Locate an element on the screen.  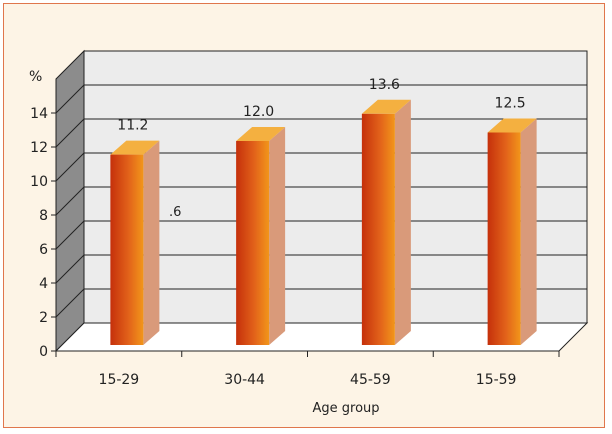
y-tick-label: 8 is located at coordinates (43, 216).